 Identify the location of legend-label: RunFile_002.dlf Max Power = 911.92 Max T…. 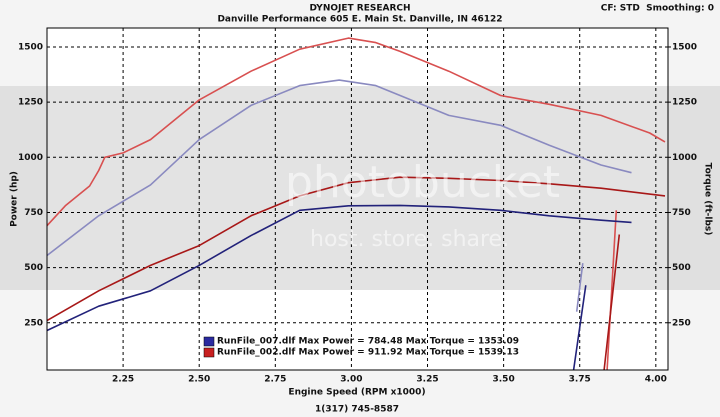
(368, 353).